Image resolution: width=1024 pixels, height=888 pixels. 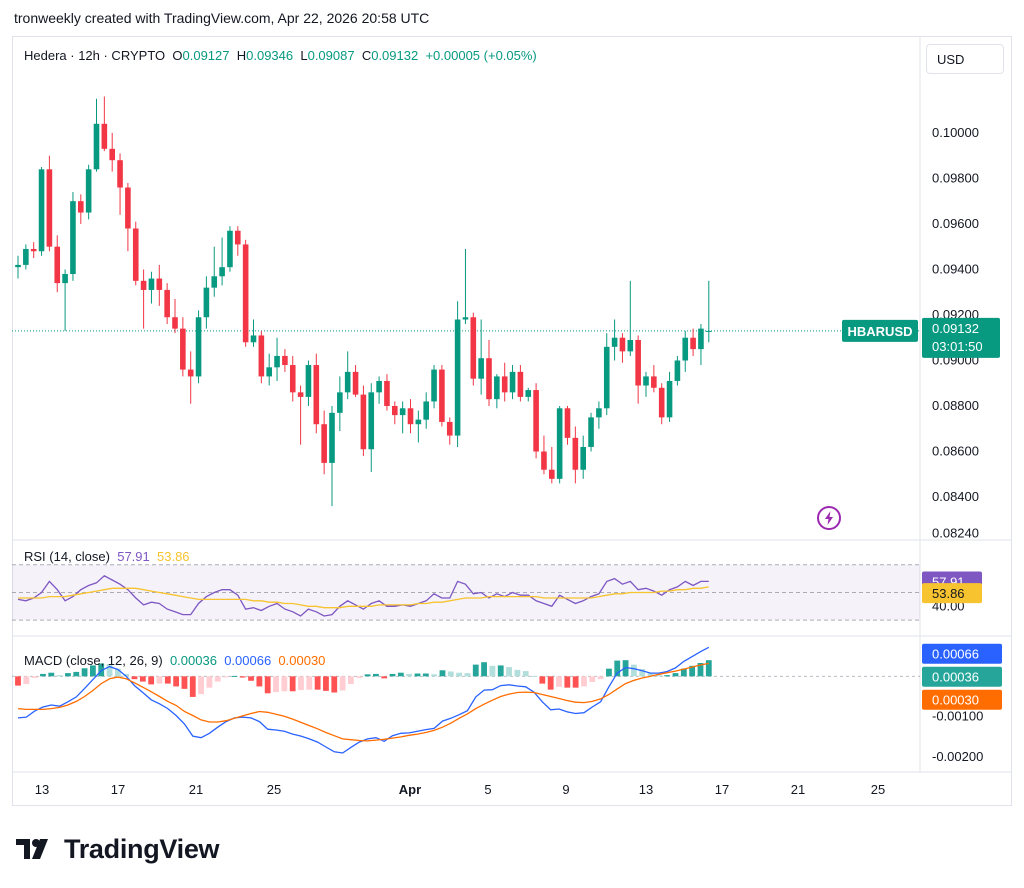 What do you see at coordinates (957, 346) in the screenshot?
I see `countdown-label: 03:01:50` at bounding box center [957, 346].